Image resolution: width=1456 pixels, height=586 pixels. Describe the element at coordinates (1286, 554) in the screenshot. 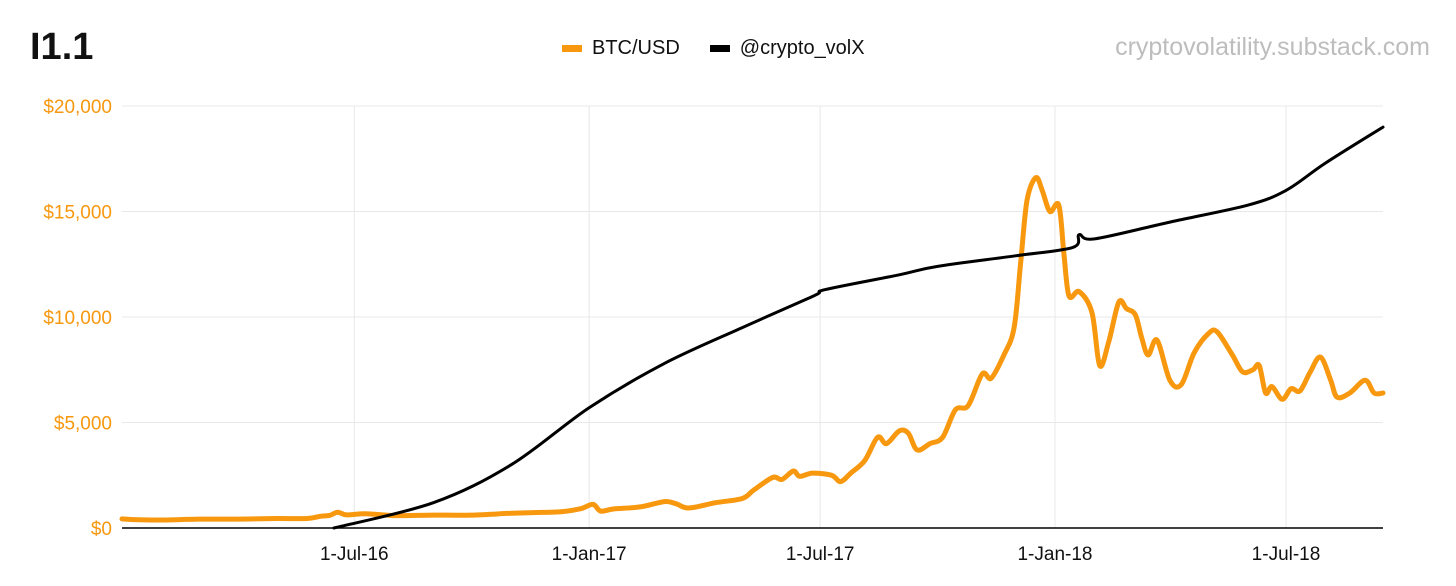

I see `x-tick-label: 1-Jul-18` at that location.